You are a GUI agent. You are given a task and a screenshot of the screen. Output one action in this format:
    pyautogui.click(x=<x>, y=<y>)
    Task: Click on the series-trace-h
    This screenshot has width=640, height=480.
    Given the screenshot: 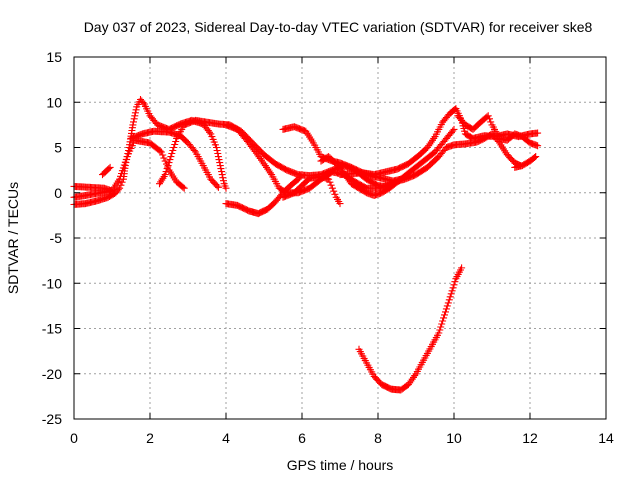 What is the action you would take?
    pyautogui.click(x=264, y=194)
    